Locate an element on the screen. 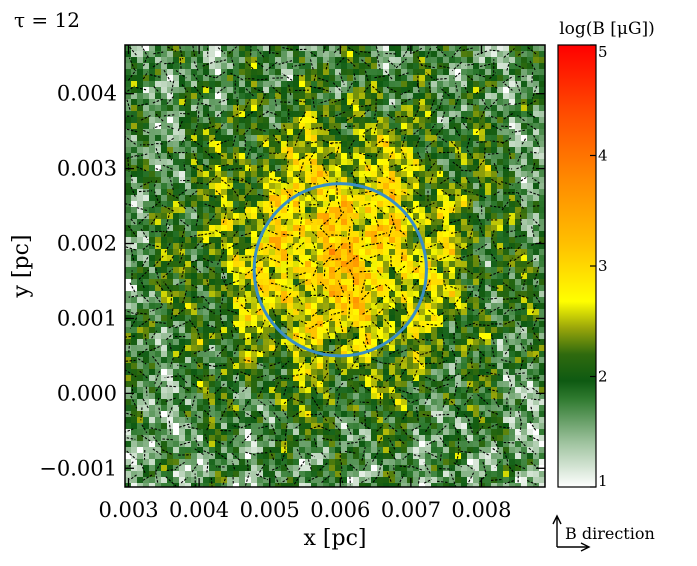 The width and height of the screenshot is (697, 566). colorbar-tick-label: 4 is located at coordinates (603, 156).